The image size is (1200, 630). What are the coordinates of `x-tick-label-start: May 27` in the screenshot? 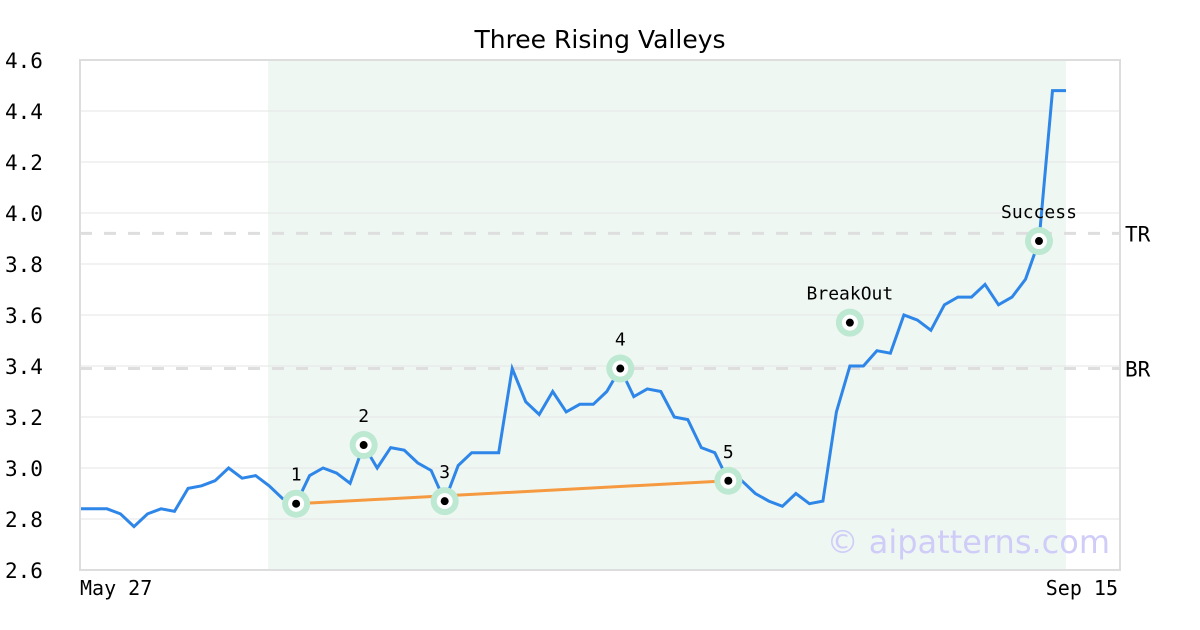 It's located at (116, 588).